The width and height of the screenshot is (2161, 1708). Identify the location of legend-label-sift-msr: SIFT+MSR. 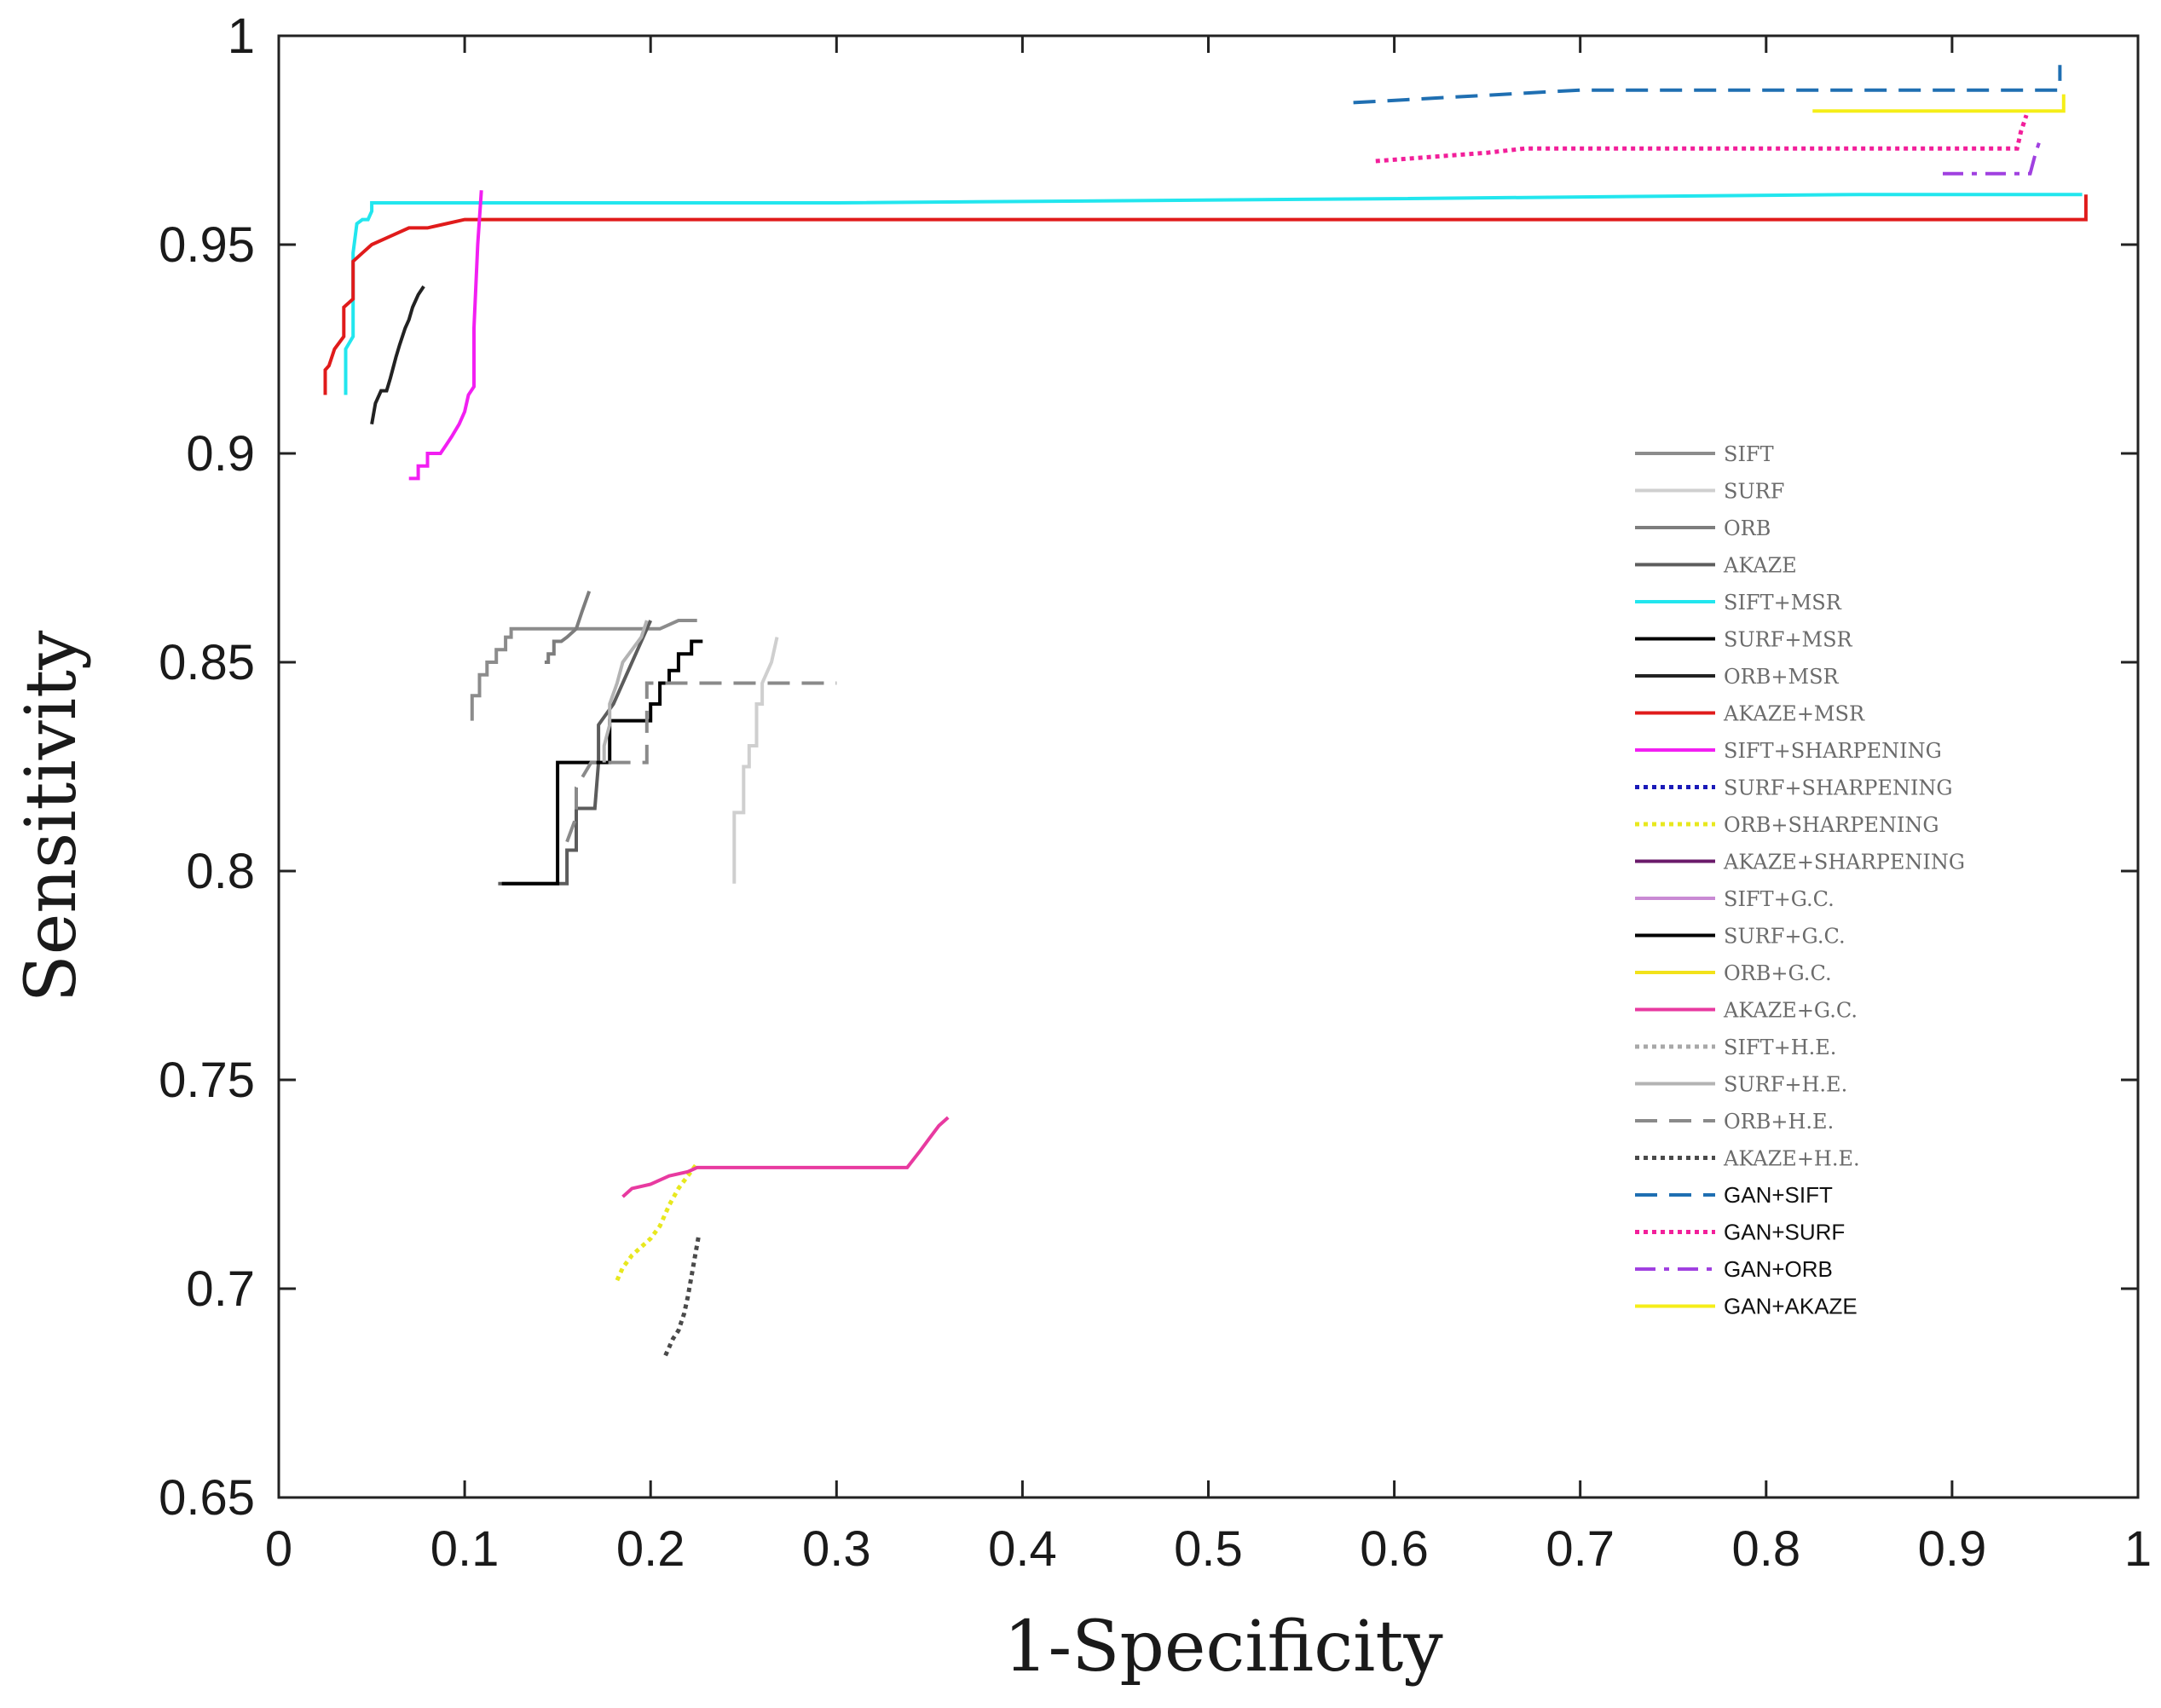
(1783, 603).